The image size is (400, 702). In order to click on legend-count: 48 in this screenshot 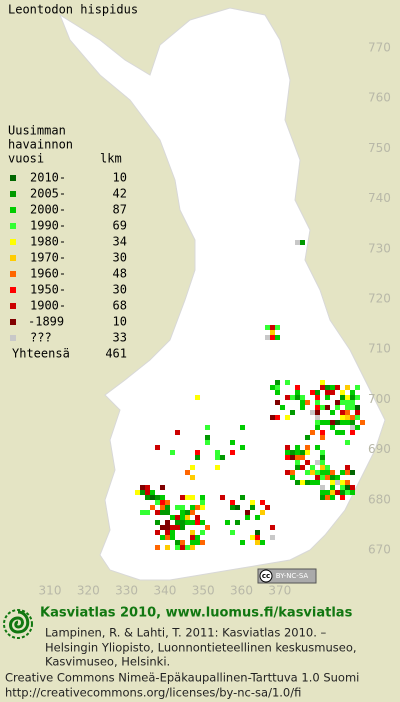, I will do `click(120, 274)`.